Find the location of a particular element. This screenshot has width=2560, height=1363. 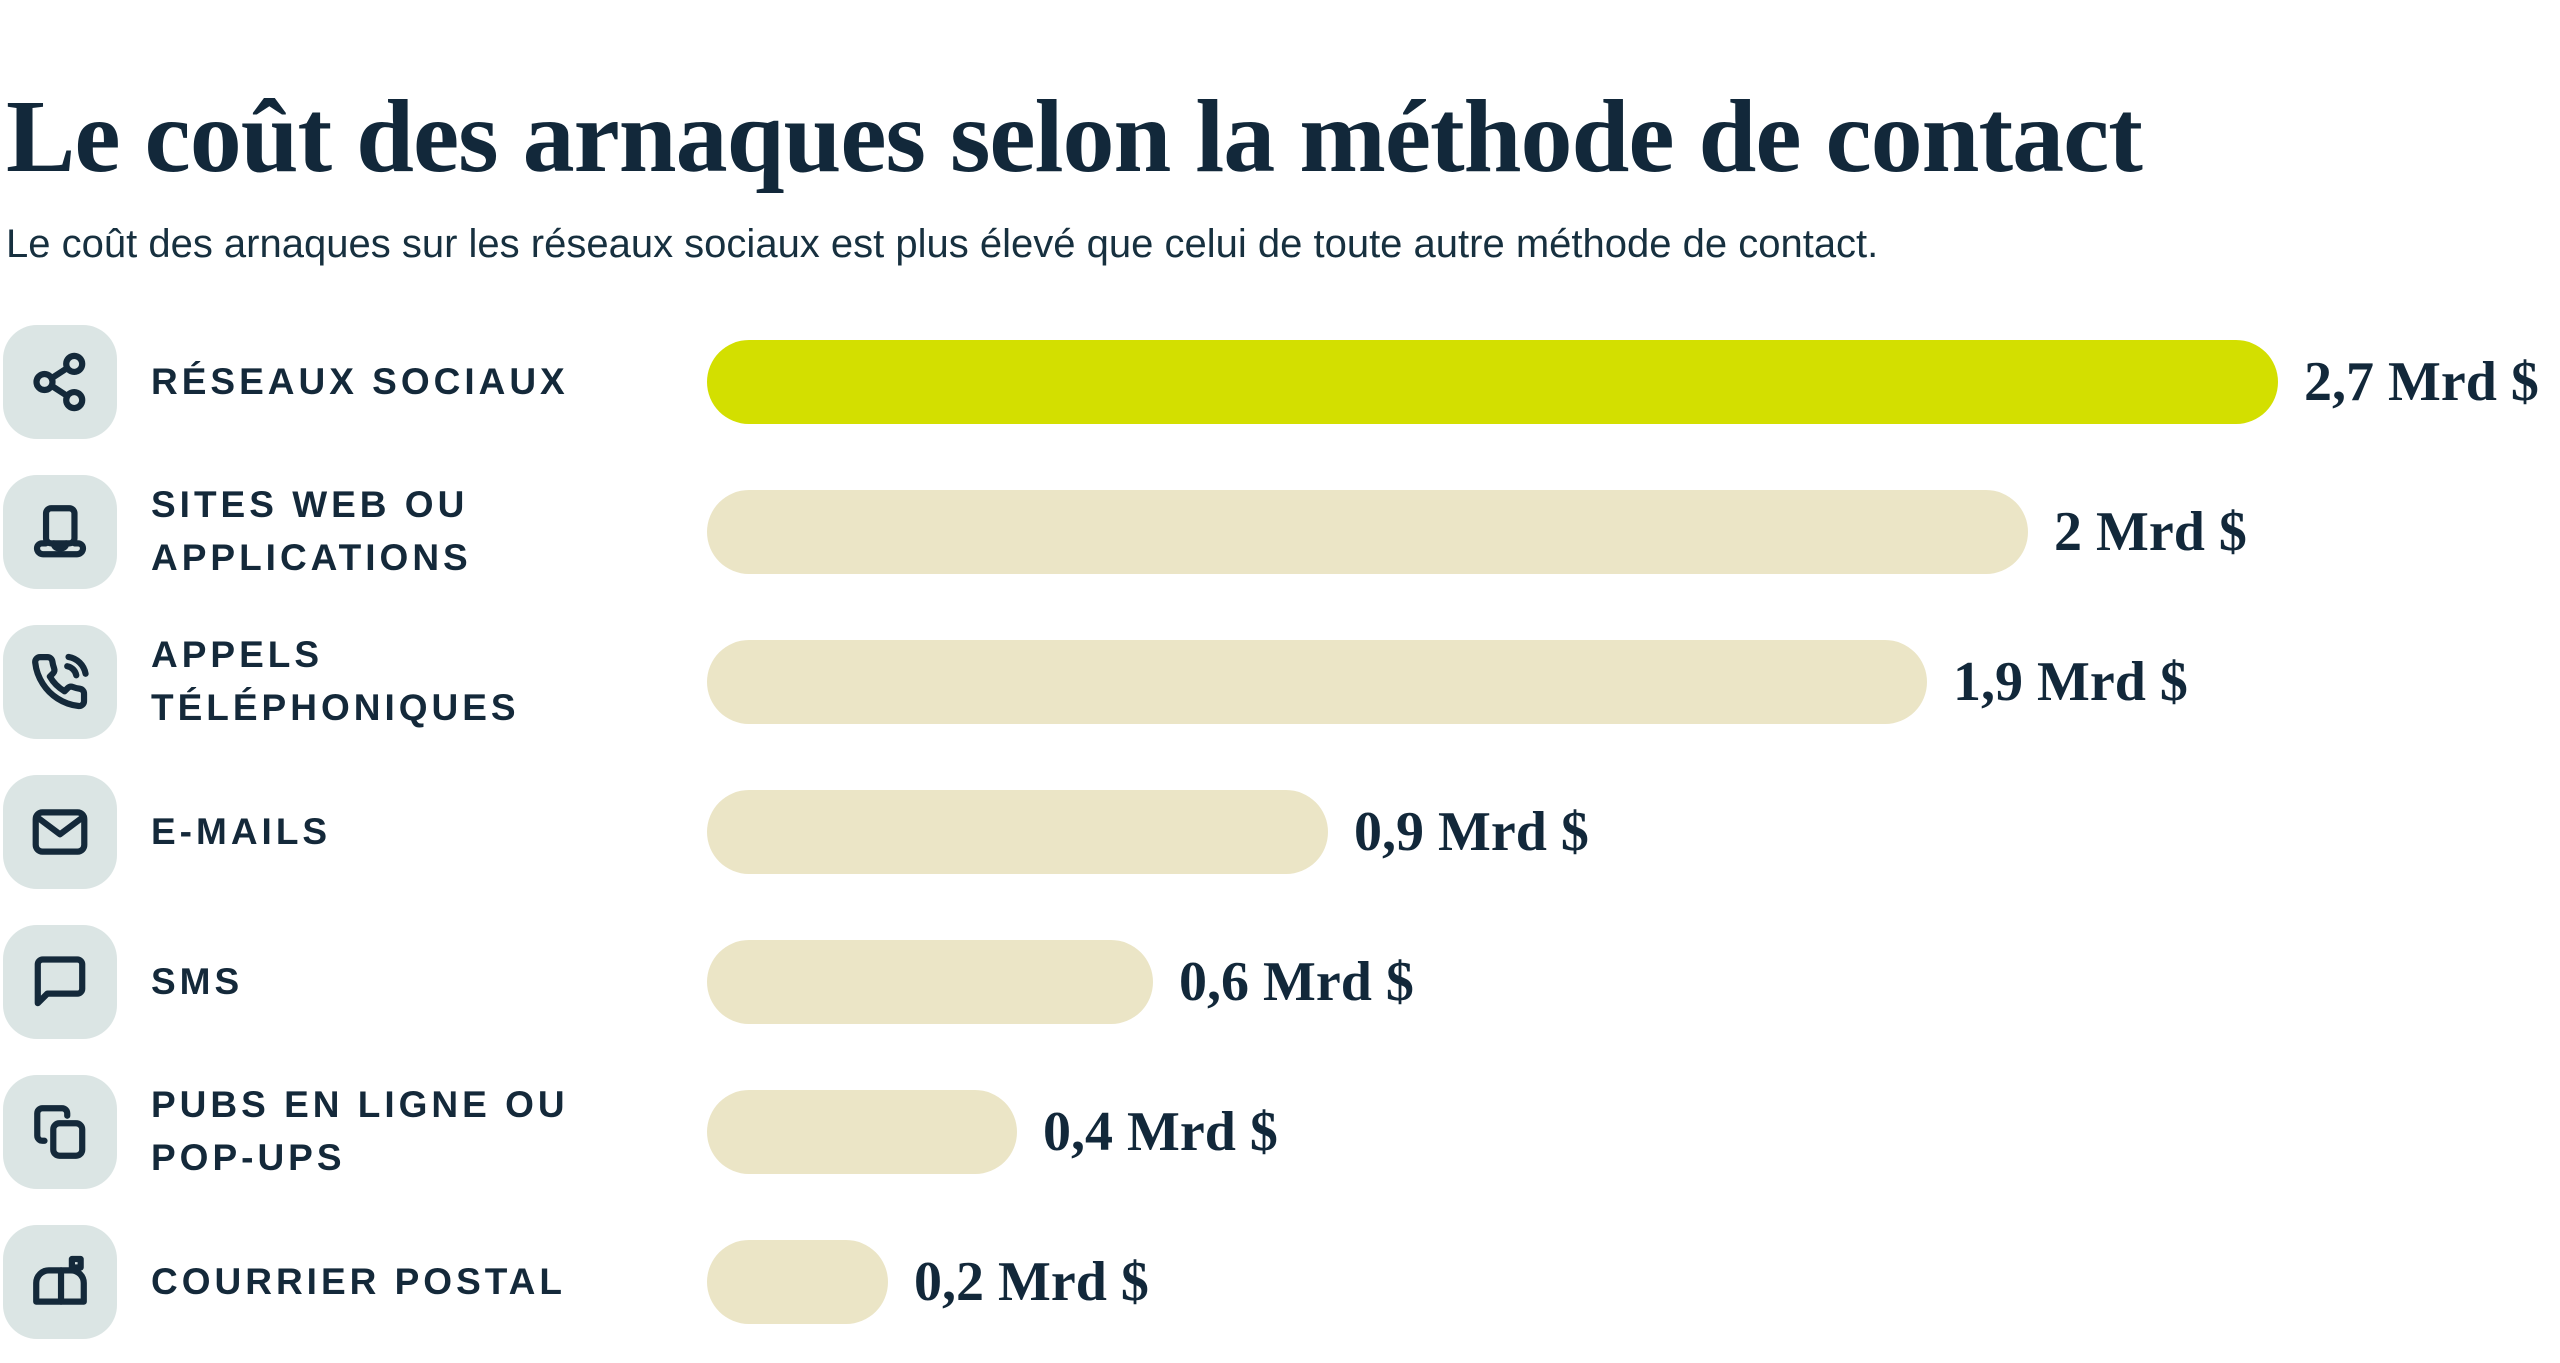

chart-row-sms: SMS 0,6 Mrd $ is located at coordinates (1280, 982).